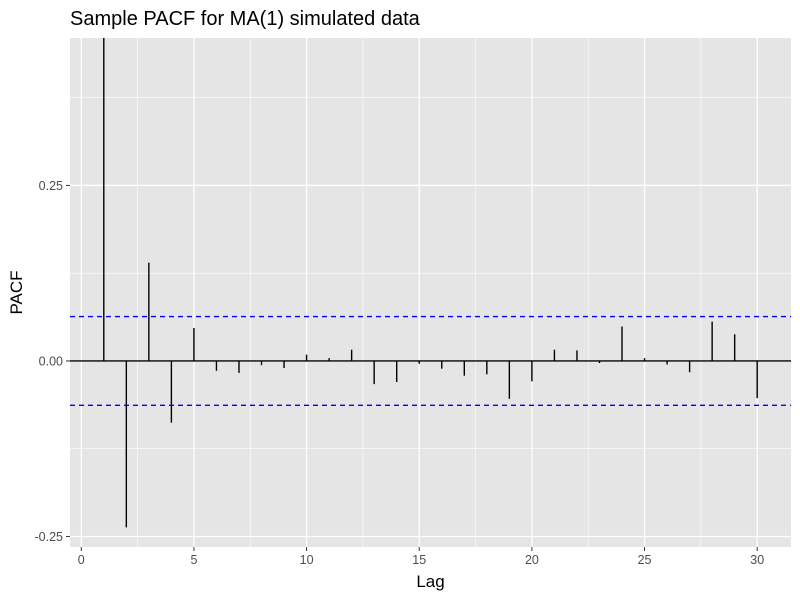  Describe the element at coordinates (51, 186) in the screenshot. I see `y-tick-label: 0.25` at that location.